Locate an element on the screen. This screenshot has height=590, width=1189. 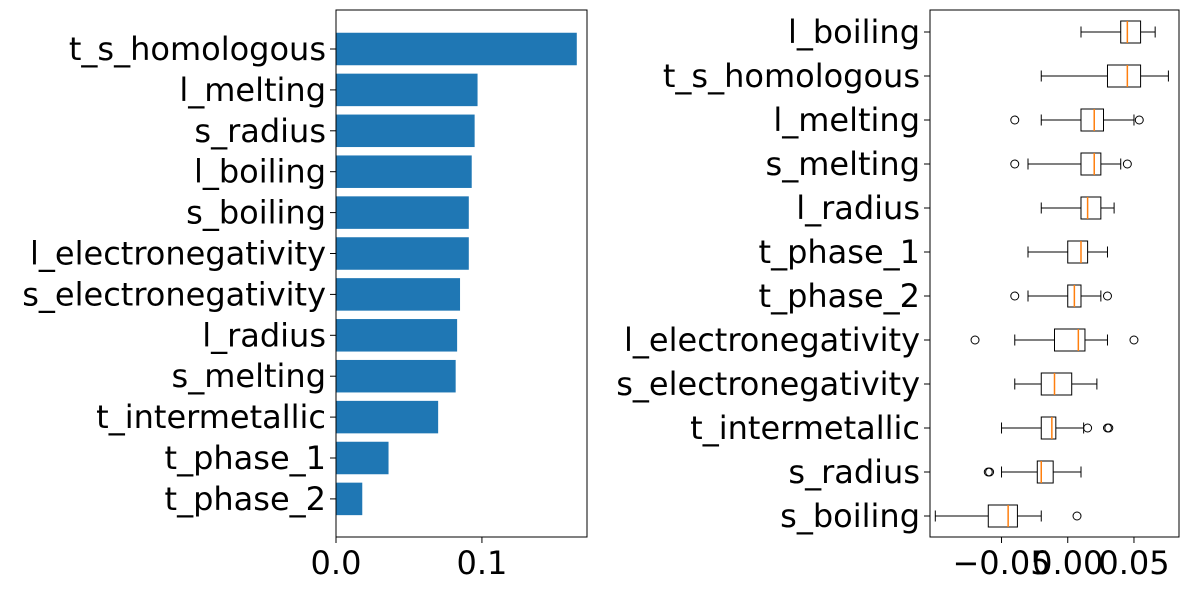
box-t_s_homologous is located at coordinates (1104, 76).